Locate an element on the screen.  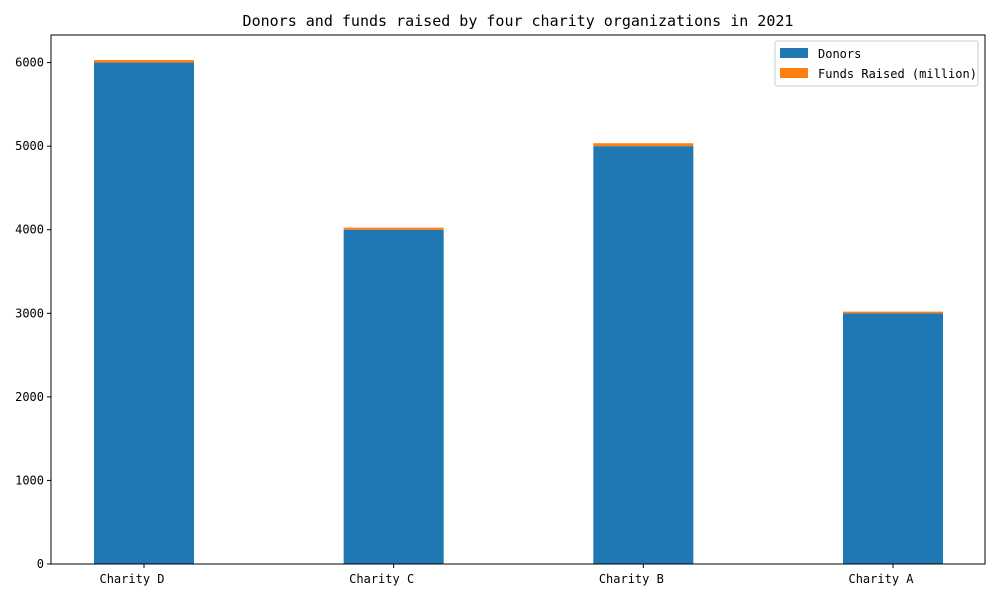
legend-label: Funds Raised (million) is located at coordinates (897, 74).